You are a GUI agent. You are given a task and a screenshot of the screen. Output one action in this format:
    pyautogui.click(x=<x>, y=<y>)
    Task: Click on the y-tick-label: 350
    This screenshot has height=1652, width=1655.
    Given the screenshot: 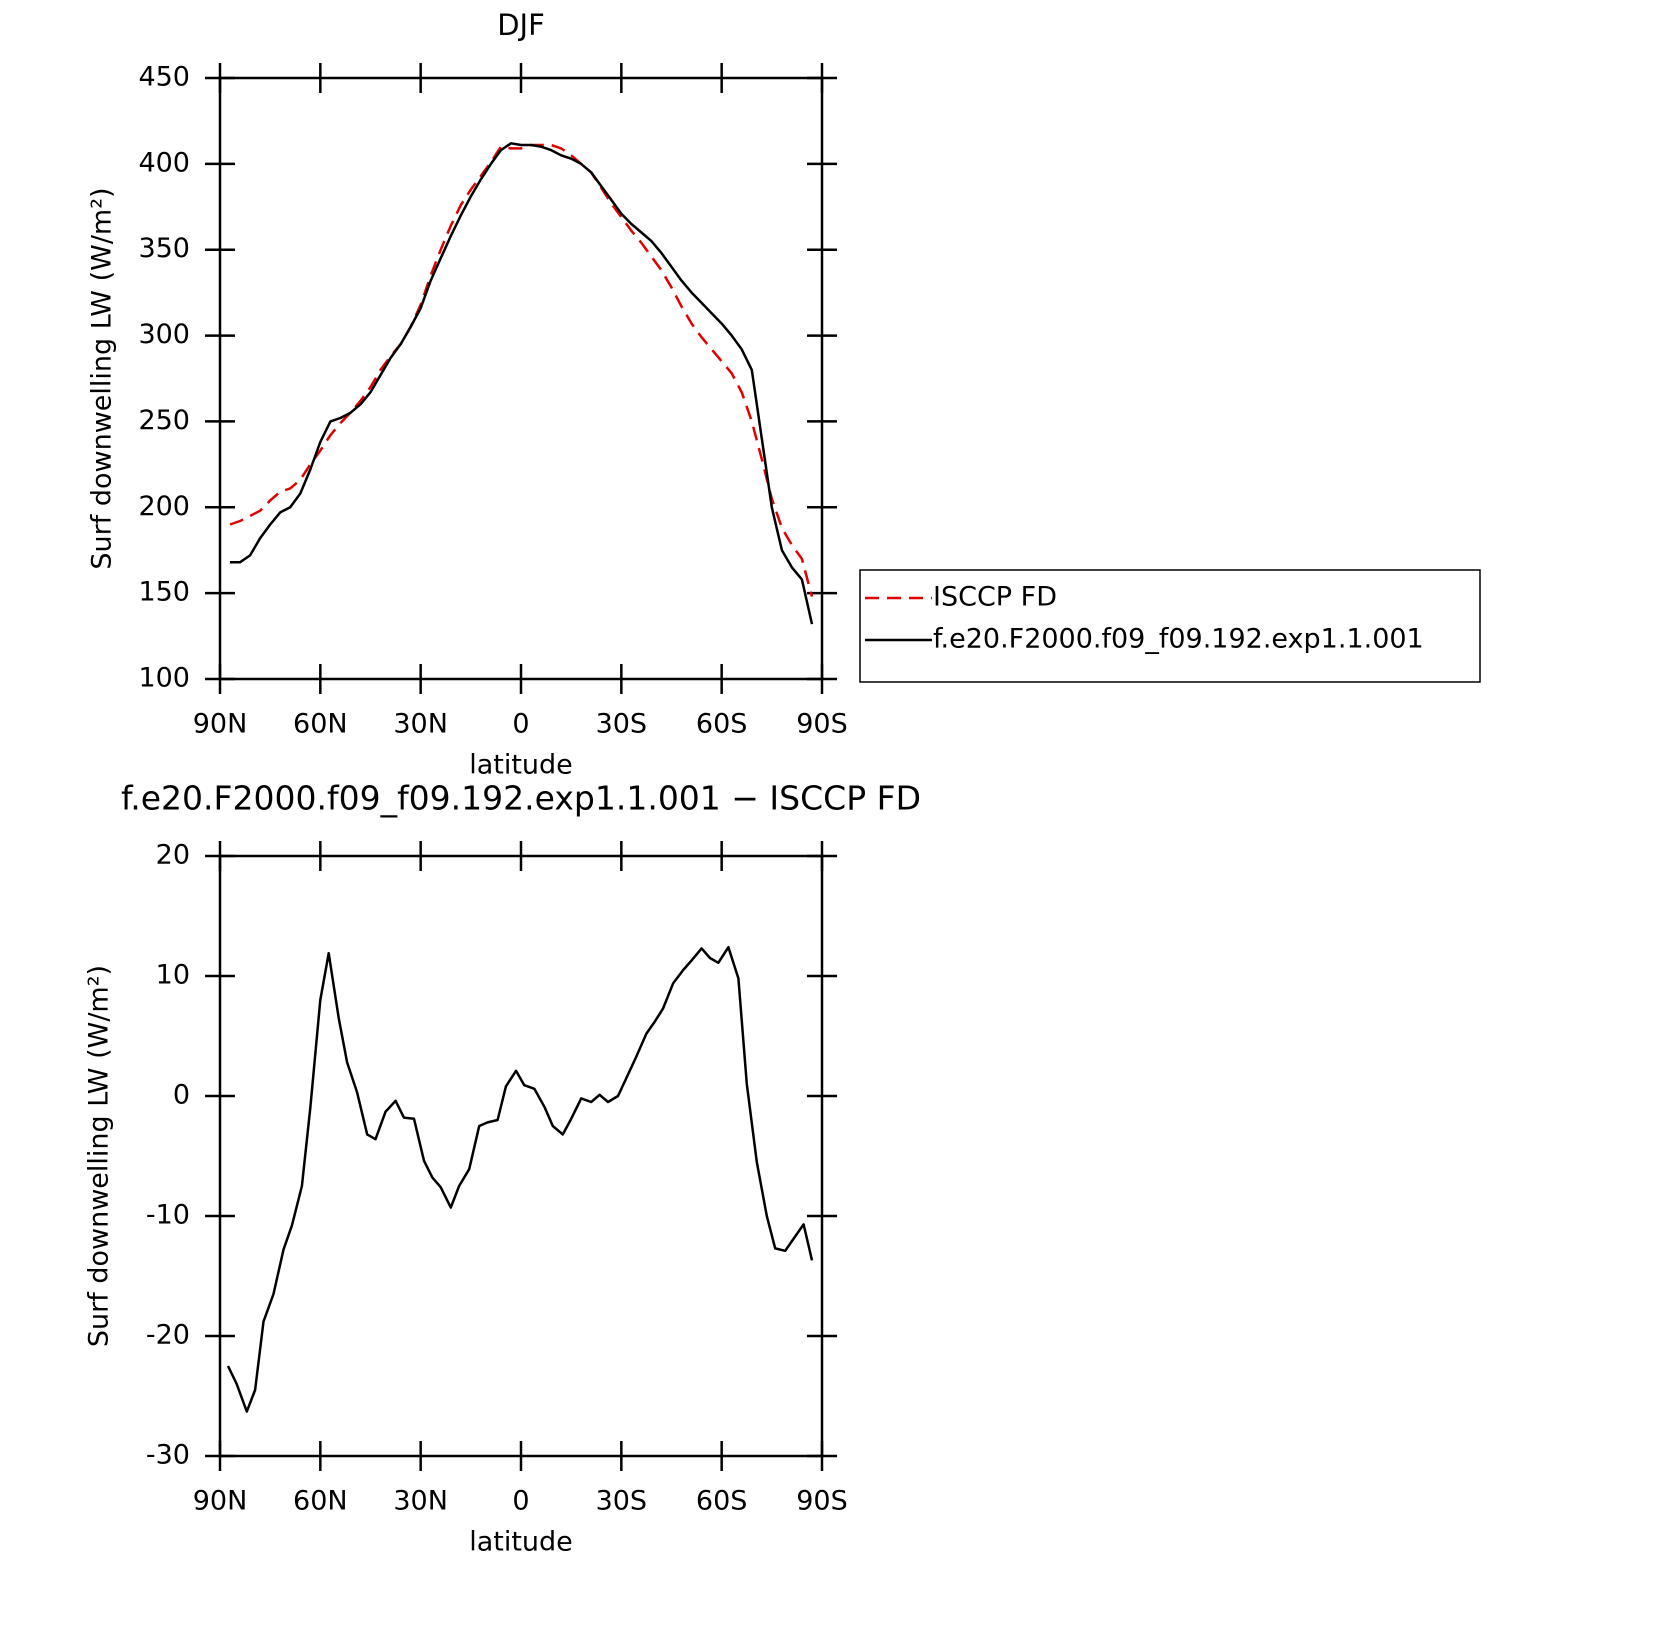 What is the action you would take?
    pyautogui.click(x=164, y=248)
    